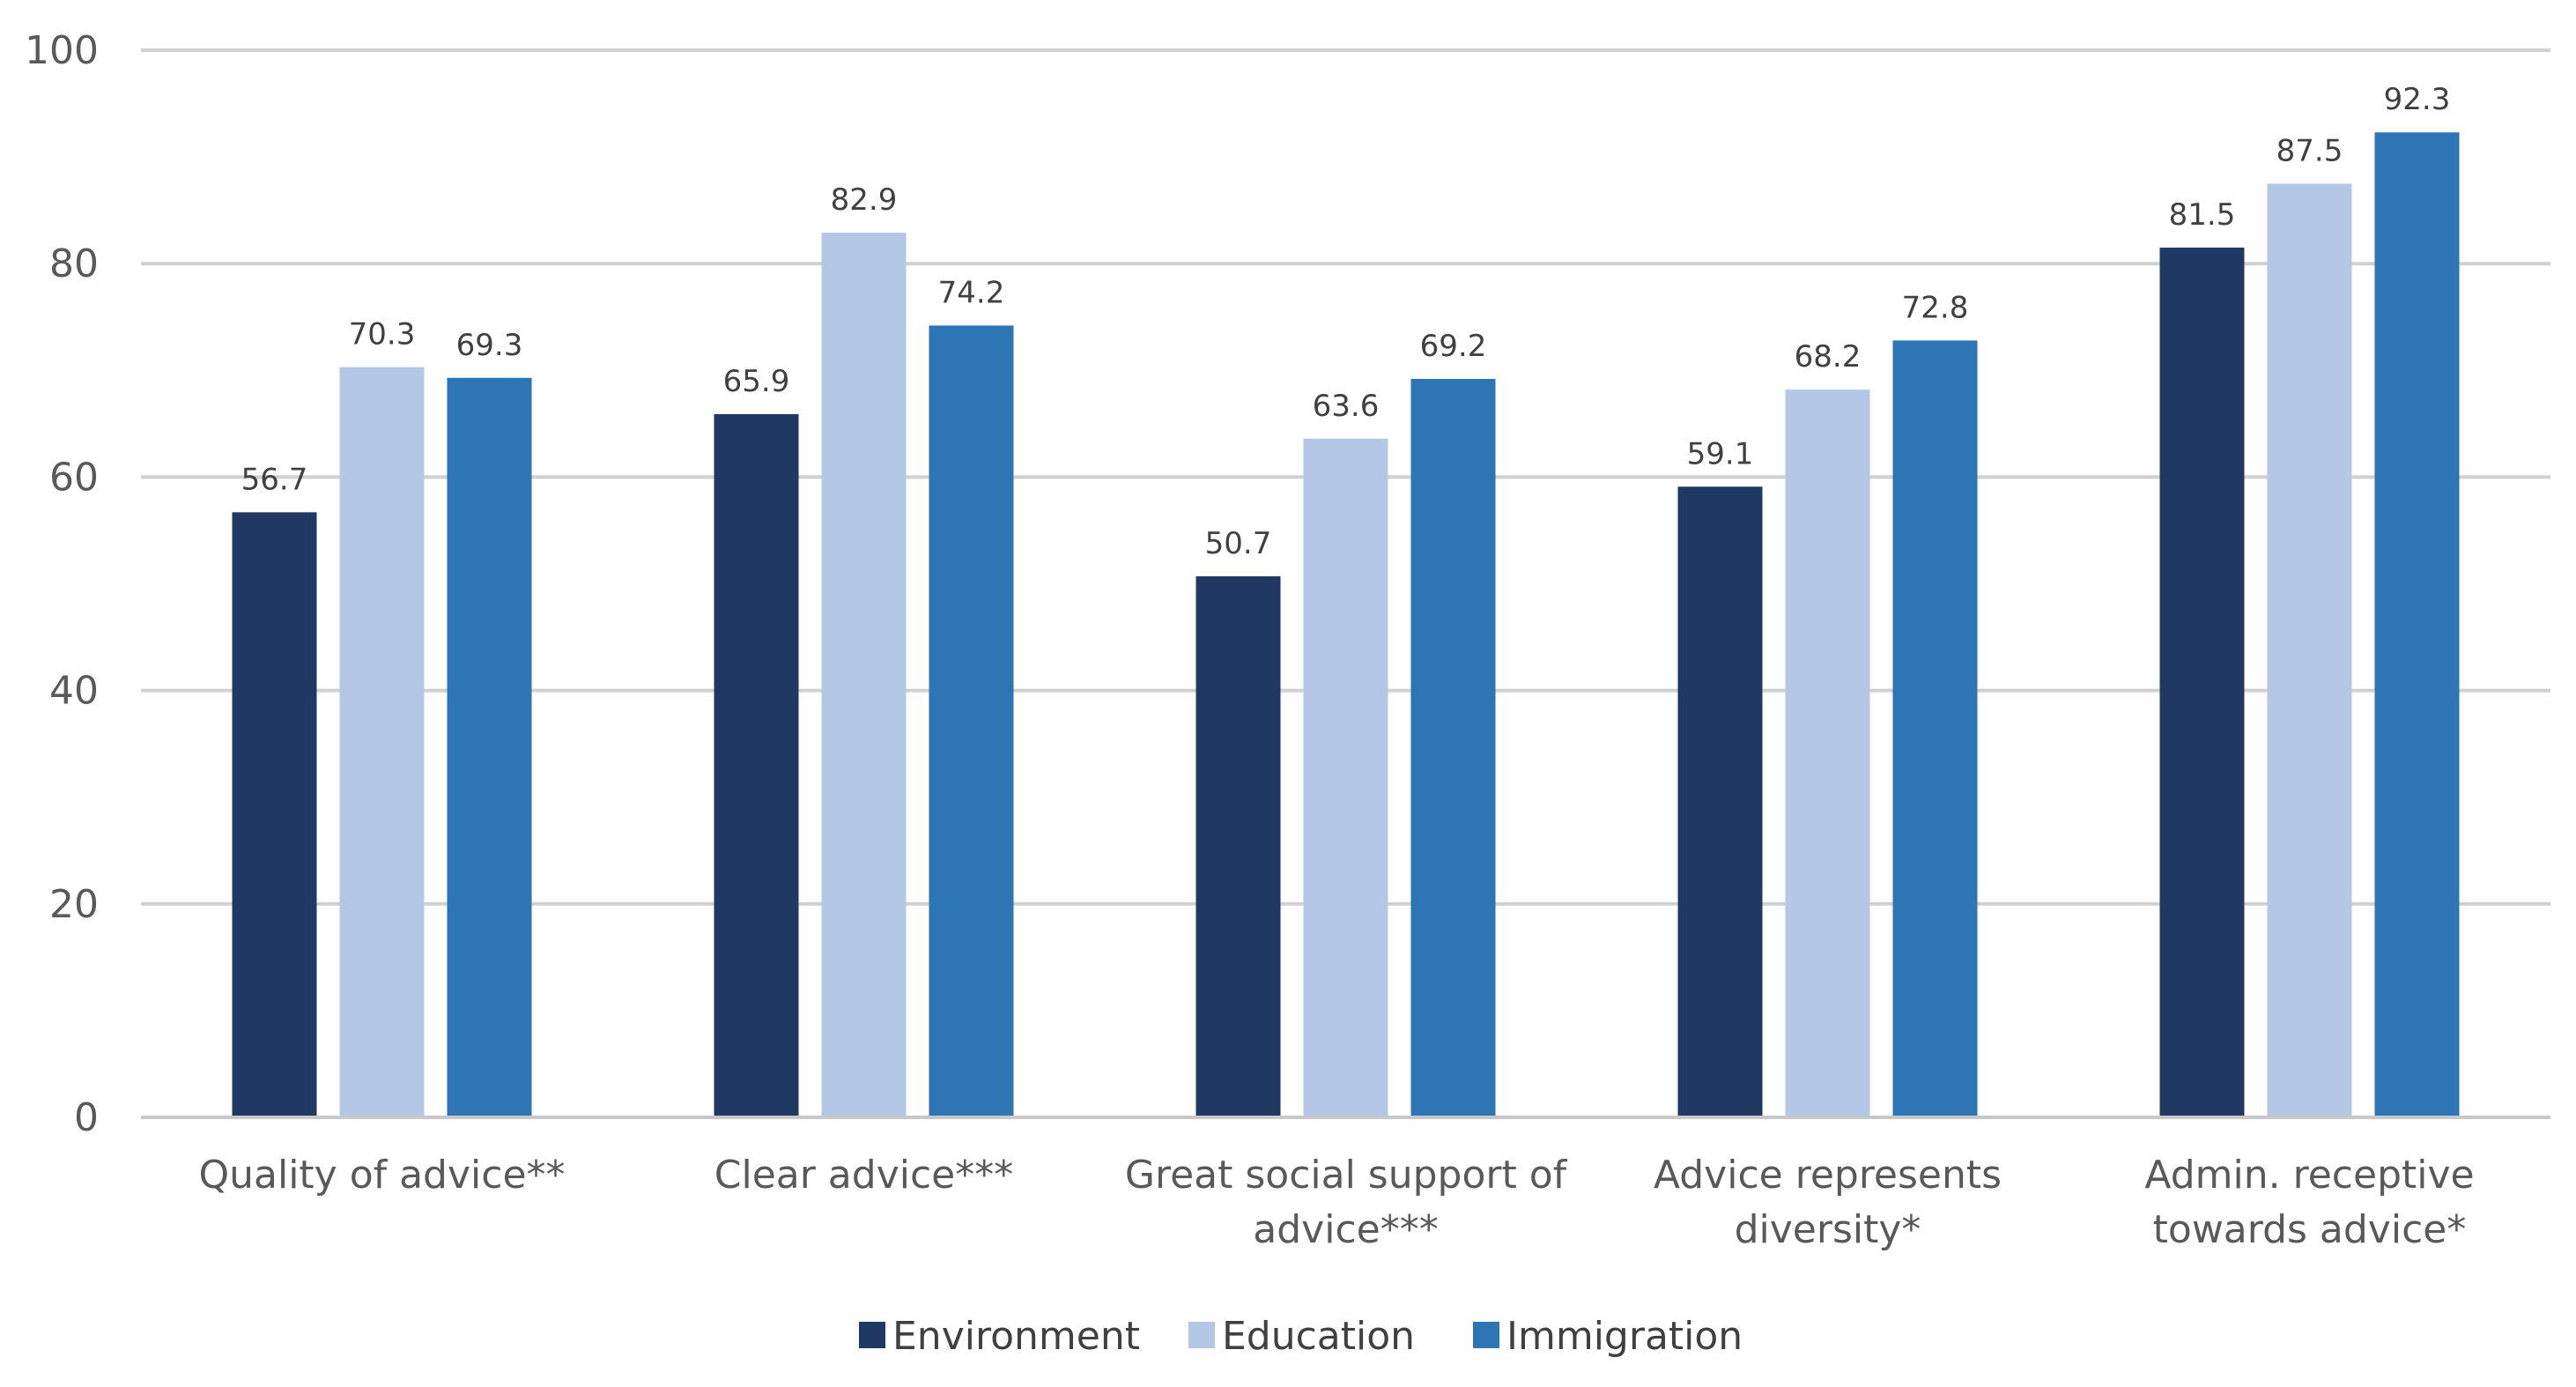 The height and width of the screenshot is (1387, 2576). What do you see at coordinates (1239, 544) in the screenshot?
I see `data-label-environment-2: 50.7` at bounding box center [1239, 544].